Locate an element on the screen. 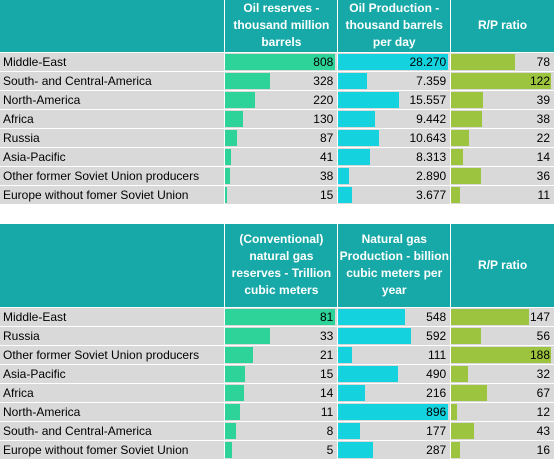 The image size is (555, 461). oil-rp-cell: 122 is located at coordinates (502, 81).